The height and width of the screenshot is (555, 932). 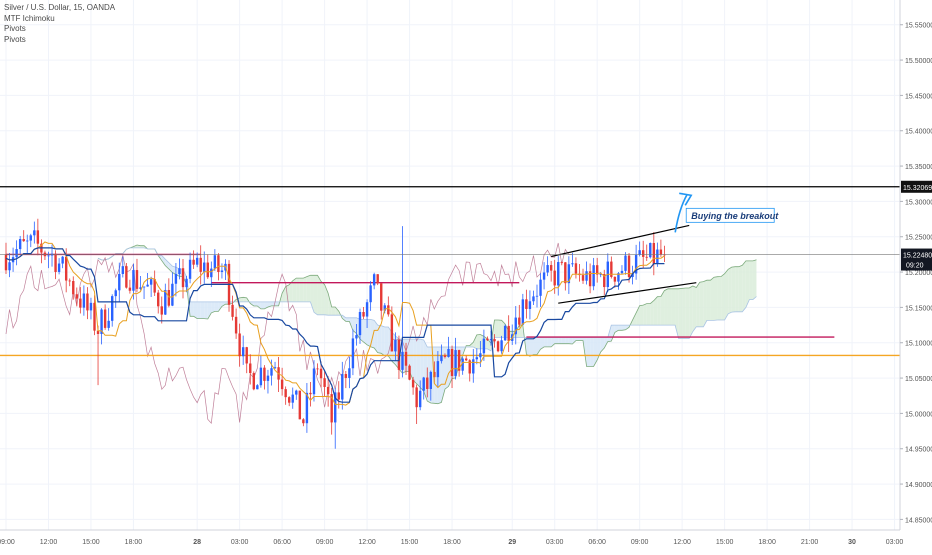 What do you see at coordinates (916, 259) in the screenshot?
I see `current-price-bg` at bounding box center [916, 259].